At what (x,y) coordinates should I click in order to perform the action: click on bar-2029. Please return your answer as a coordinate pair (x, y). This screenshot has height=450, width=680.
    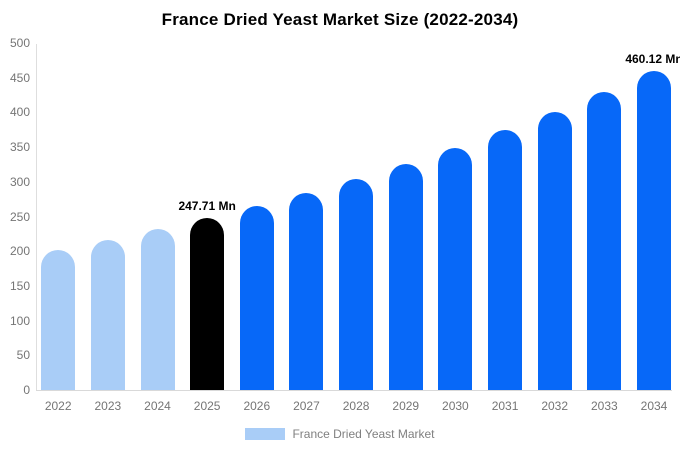
    Looking at the image, I should click on (405, 276).